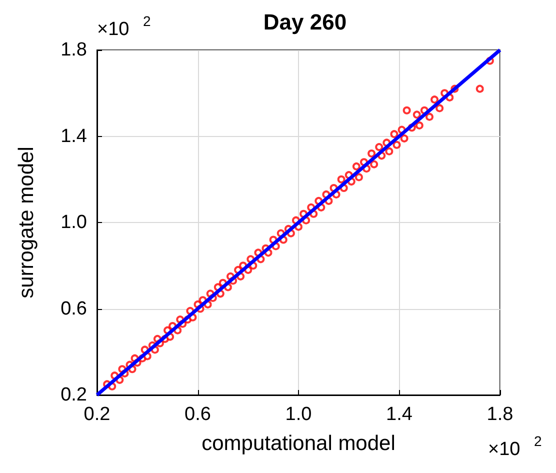 This screenshot has height=473, width=556. I want to click on y-tick-label: 0.6, so click(73, 309).